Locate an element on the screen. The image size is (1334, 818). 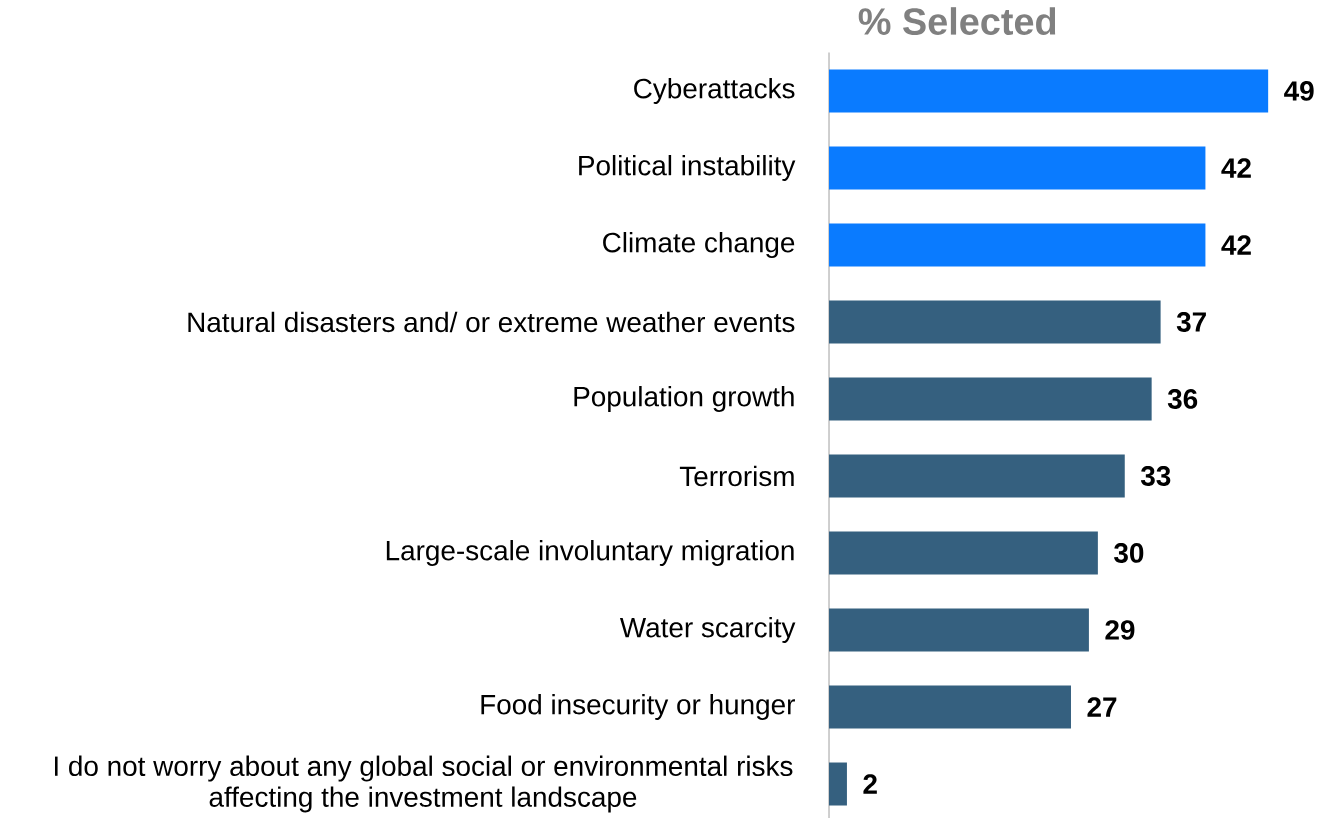
y-tick-label: Food insecurity or hunger is located at coordinates (638, 707).